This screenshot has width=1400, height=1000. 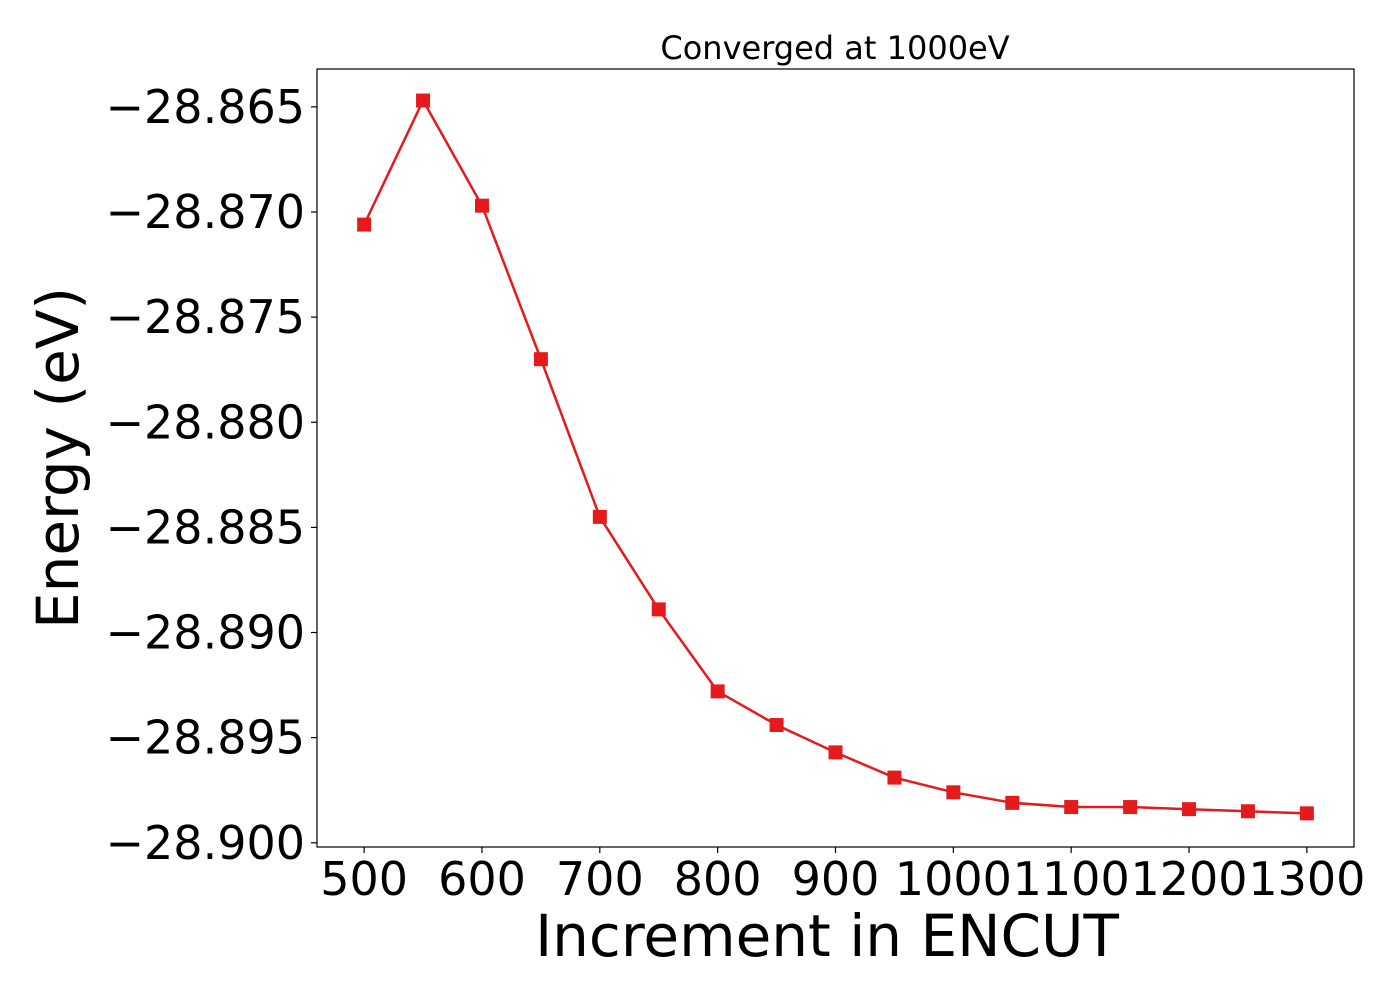 What do you see at coordinates (206, 422) in the screenshot?
I see `y-tick-label: −28.880` at bounding box center [206, 422].